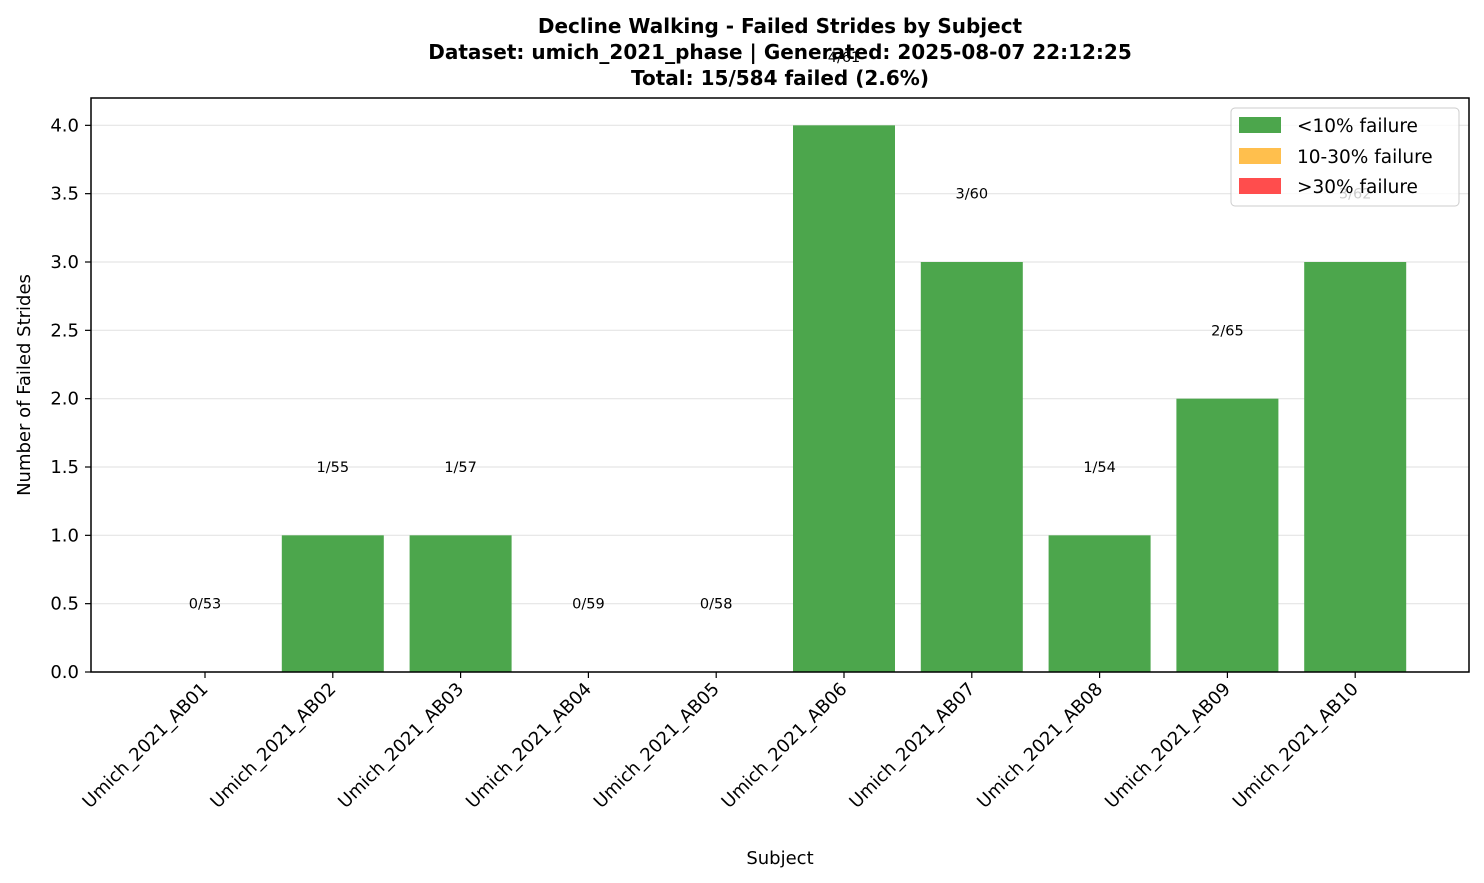 The width and height of the screenshot is (1484, 883). Describe the element at coordinates (64, 194) in the screenshot. I see `y-tick-label: 3.5` at that location.